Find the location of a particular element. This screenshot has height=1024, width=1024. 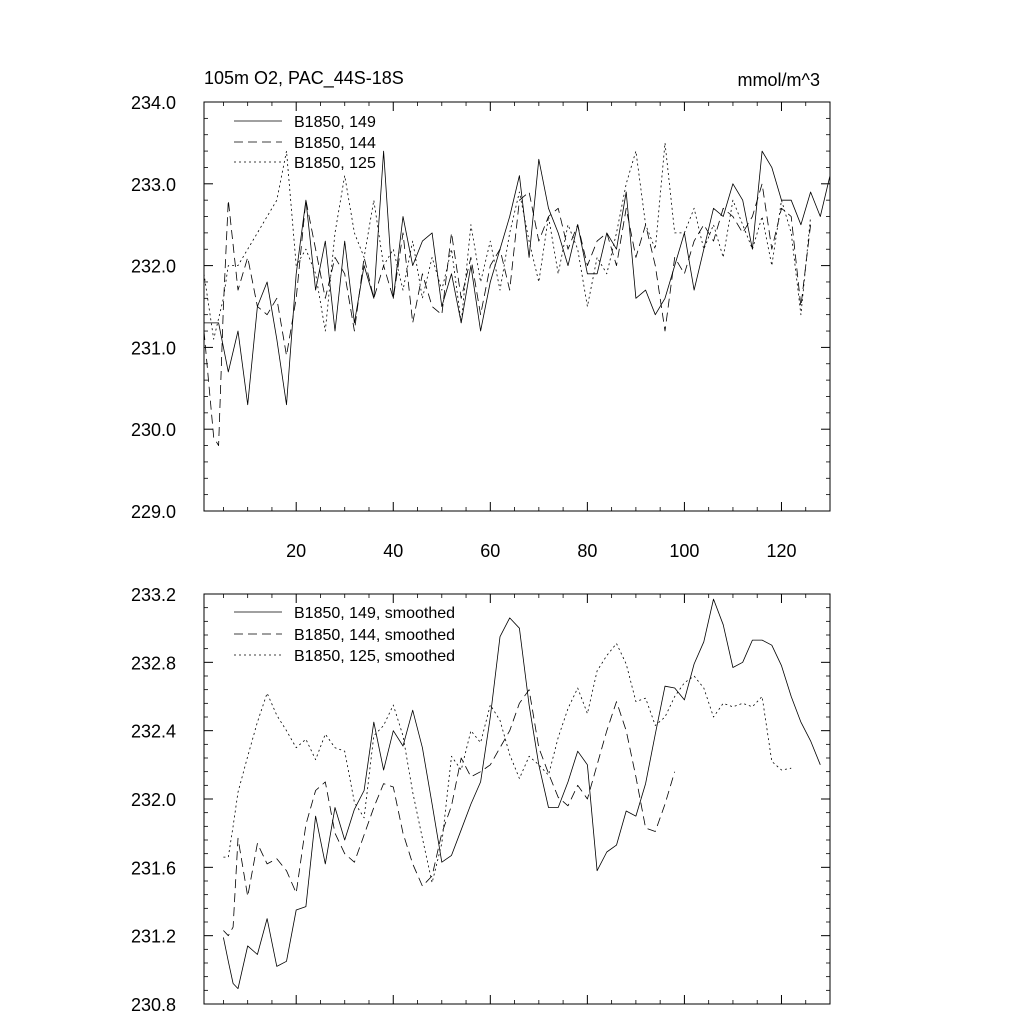

top-ytick-label: 229.0 is located at coordinates (153, 512).